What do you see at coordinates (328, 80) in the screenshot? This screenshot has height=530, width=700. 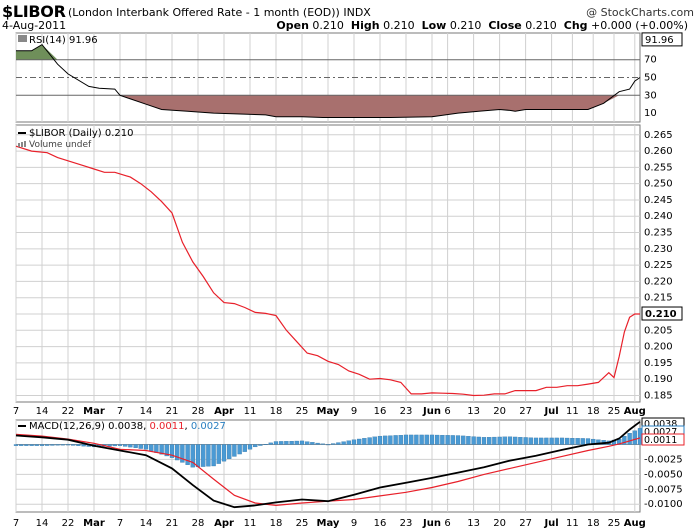 I see `rsi-line` at bounding box center [328, 80].